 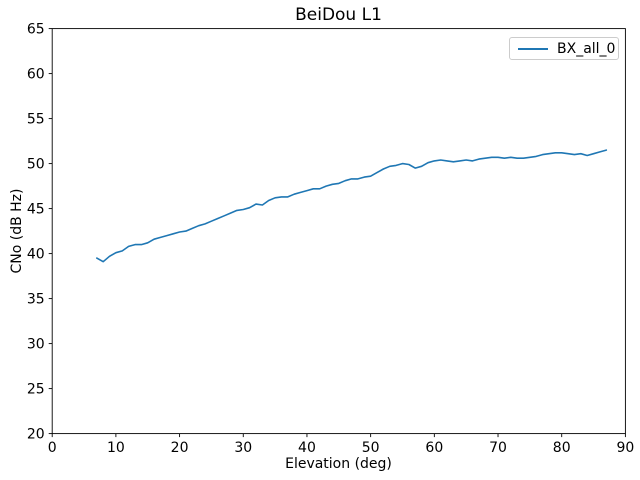 I want to click on y-tick-label: 60, so click(x=36, y=75).